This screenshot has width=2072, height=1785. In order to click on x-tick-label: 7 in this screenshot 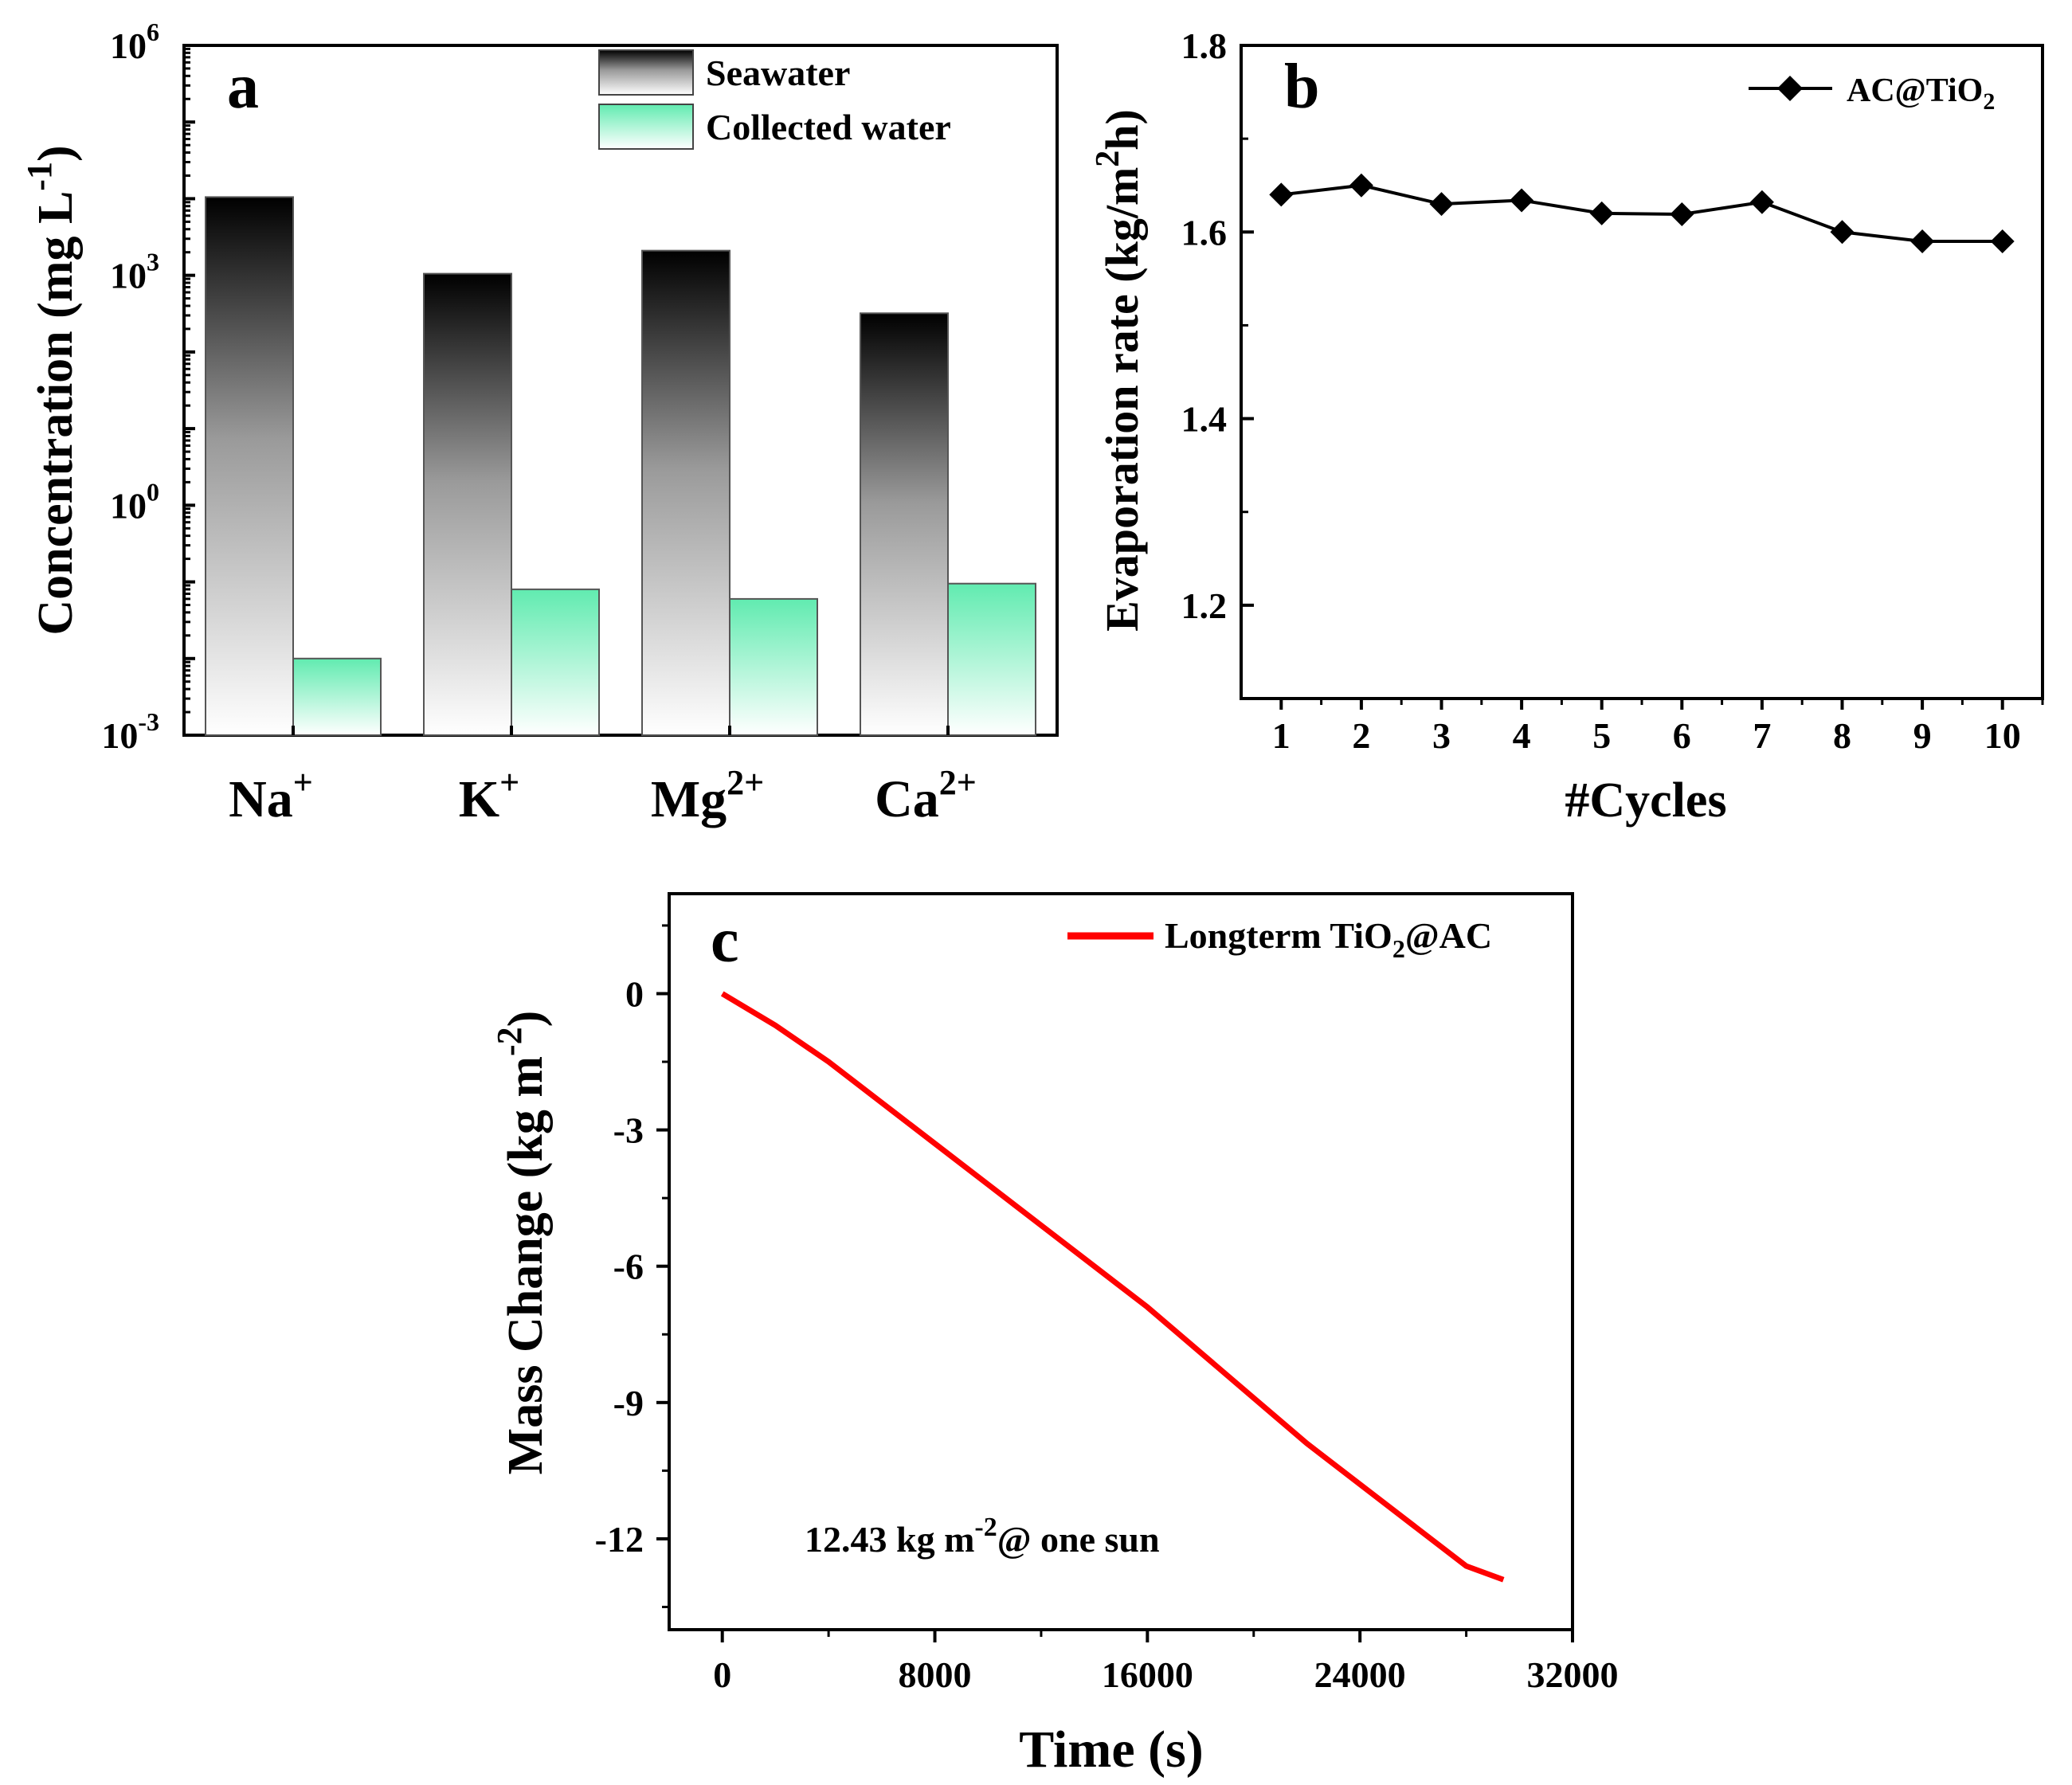, I will do `click(1762, 735)`.